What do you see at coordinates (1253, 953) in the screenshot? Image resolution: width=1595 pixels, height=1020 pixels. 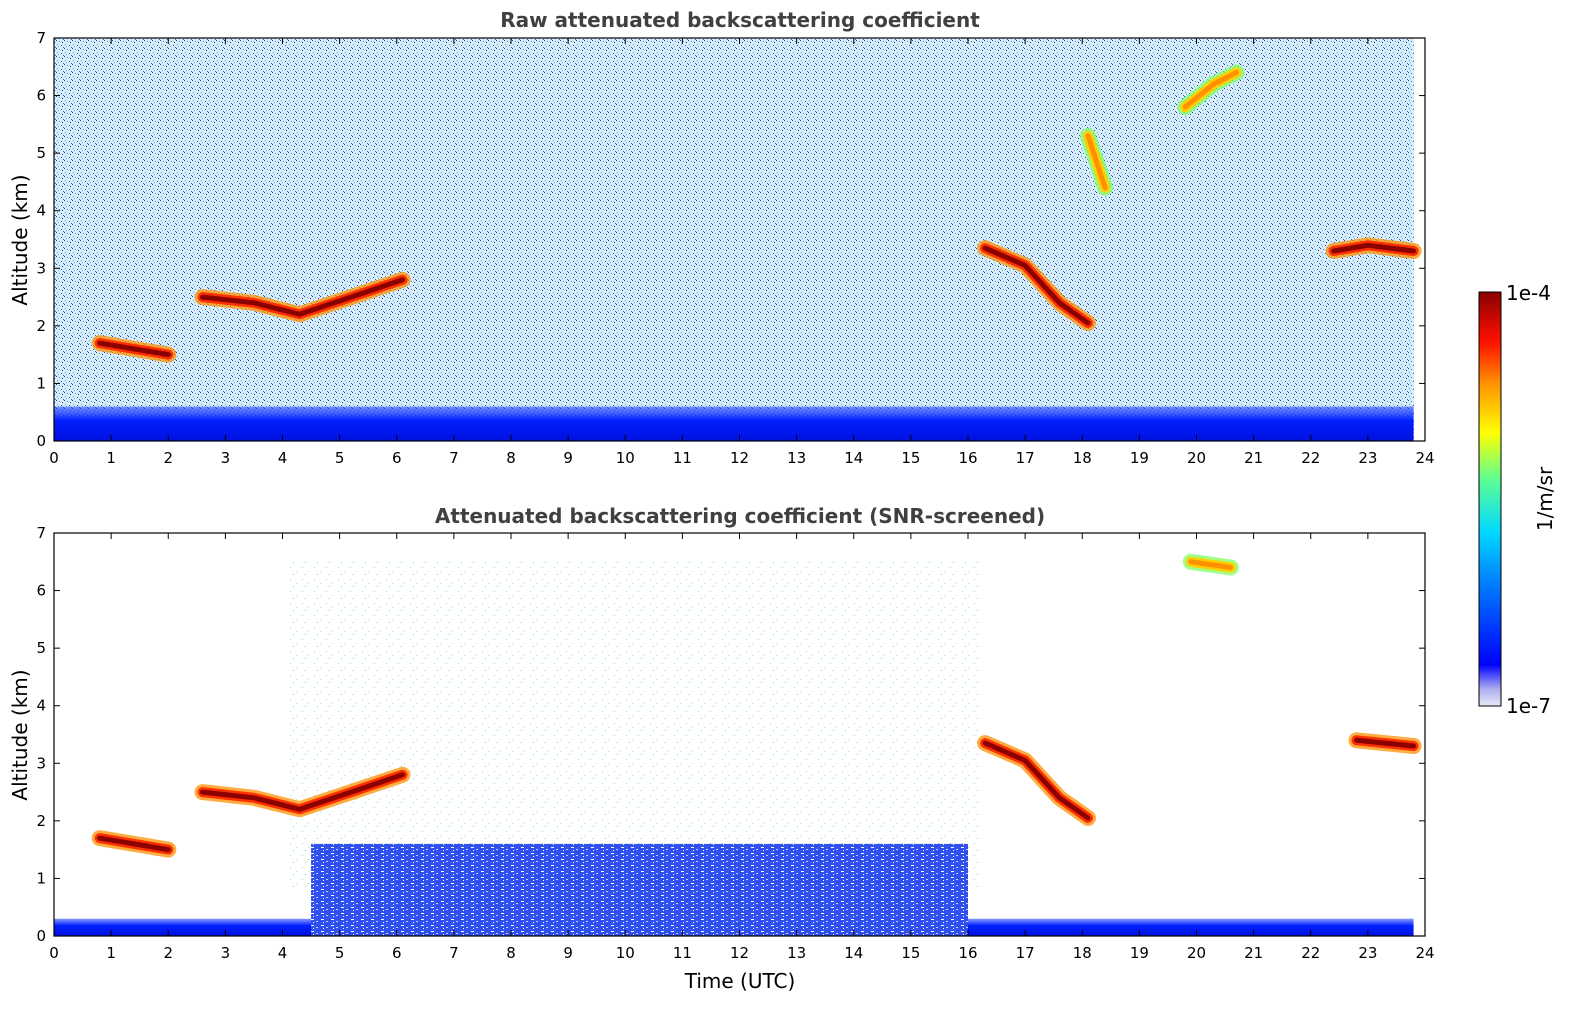 I see `bottom-x-tick-label: 21` at bounding box center [1253, 953].